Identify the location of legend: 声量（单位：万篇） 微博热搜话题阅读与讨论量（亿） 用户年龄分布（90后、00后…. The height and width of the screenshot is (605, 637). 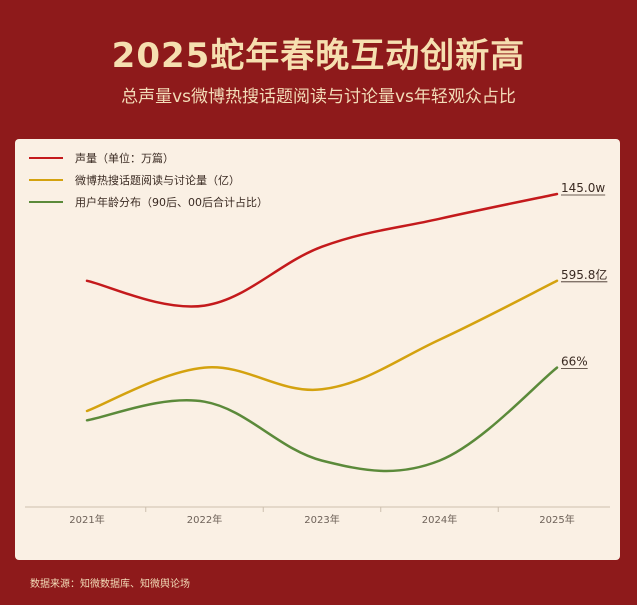
(148, 180).